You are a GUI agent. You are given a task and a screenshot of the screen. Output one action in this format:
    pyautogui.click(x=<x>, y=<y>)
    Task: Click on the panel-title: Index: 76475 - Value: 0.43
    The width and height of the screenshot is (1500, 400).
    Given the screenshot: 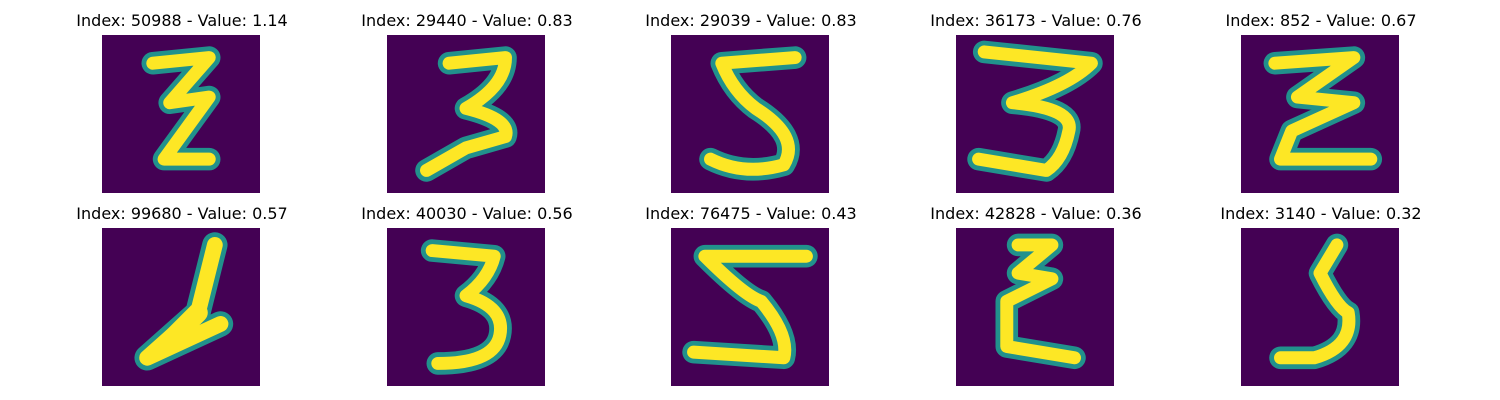 What is the action you would take?
    pyautogui.click(x=751, y=213)
    